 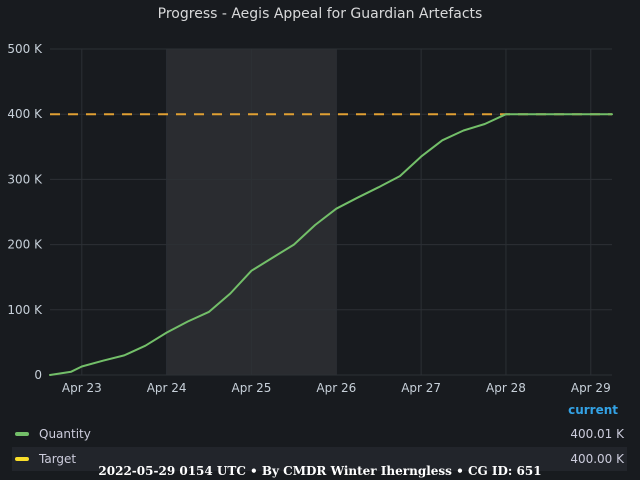 What do you see at coordinates (25, 49) in the screenshot?
I see `y-tick-label: 500 K` at bounding box center [25, 49].